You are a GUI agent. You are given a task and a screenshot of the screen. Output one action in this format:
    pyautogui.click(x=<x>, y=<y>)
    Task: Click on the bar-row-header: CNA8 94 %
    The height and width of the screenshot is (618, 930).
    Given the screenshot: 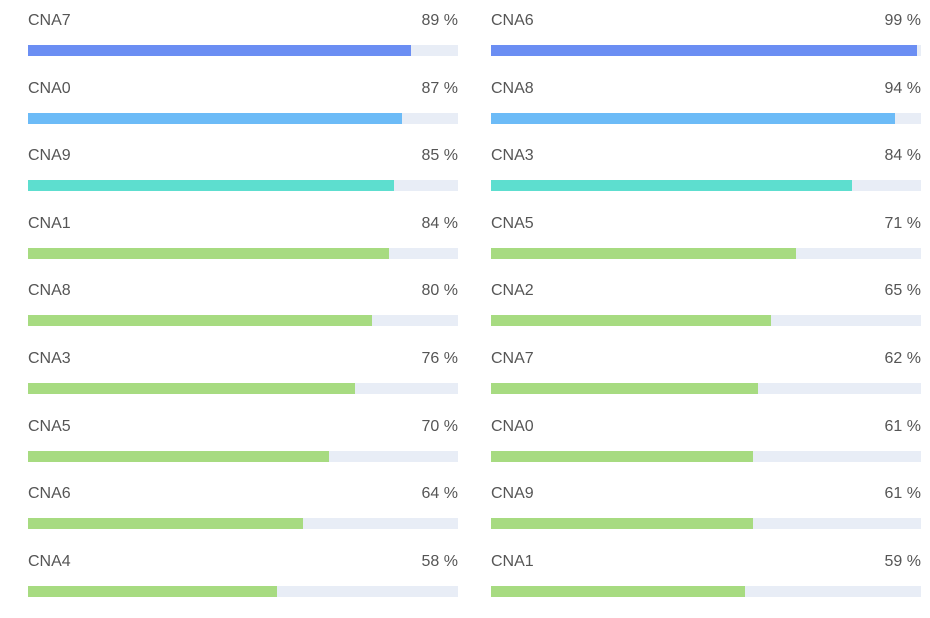 What is the action you would take?
    pyautogui.click(x=706, y=89)
    